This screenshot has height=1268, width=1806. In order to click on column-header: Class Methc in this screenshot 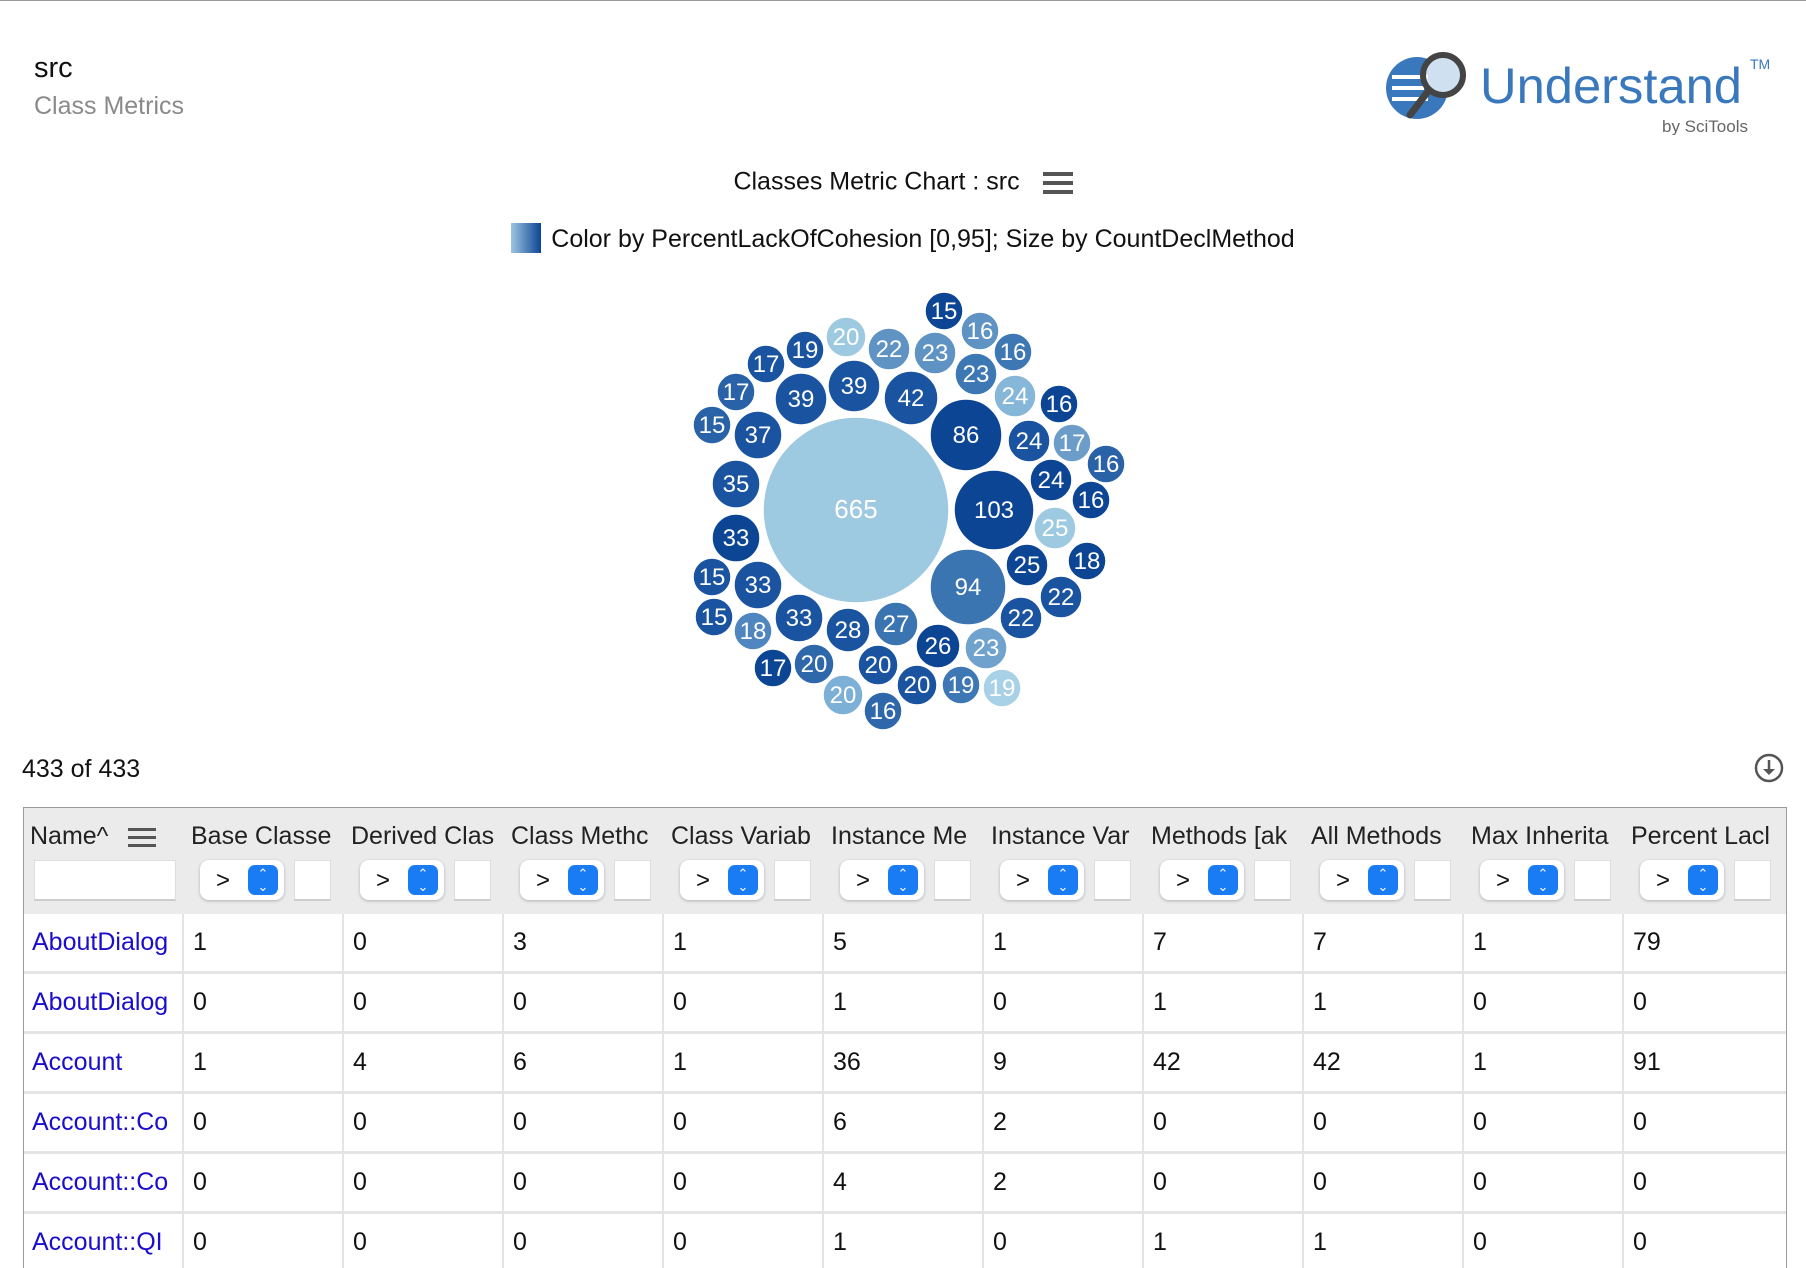, I will do `click(580, 836)`.